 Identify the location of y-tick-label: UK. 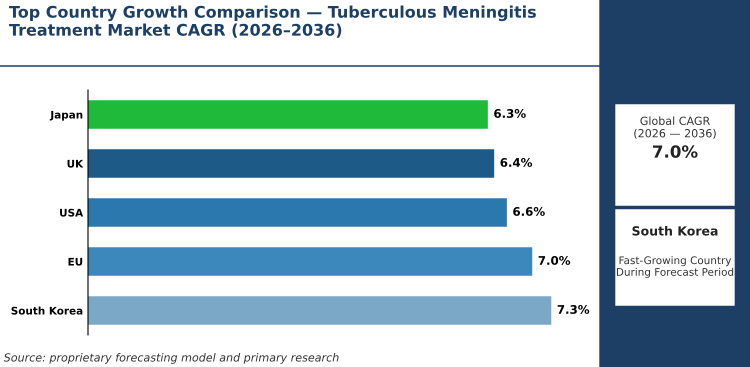
(76, 164).